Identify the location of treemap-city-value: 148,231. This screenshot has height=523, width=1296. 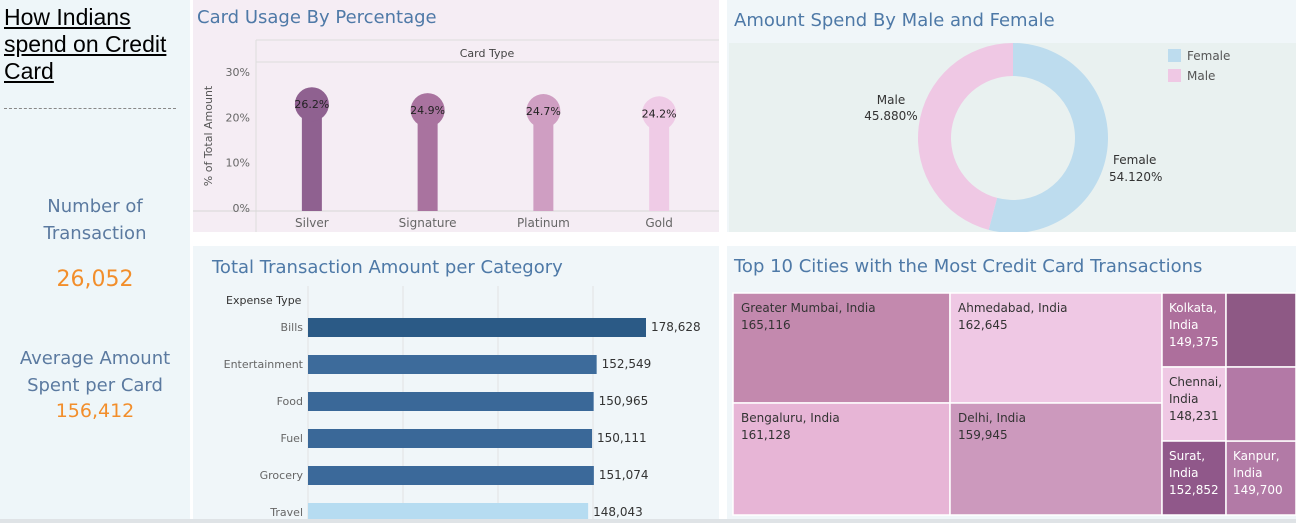
(1194, 416).